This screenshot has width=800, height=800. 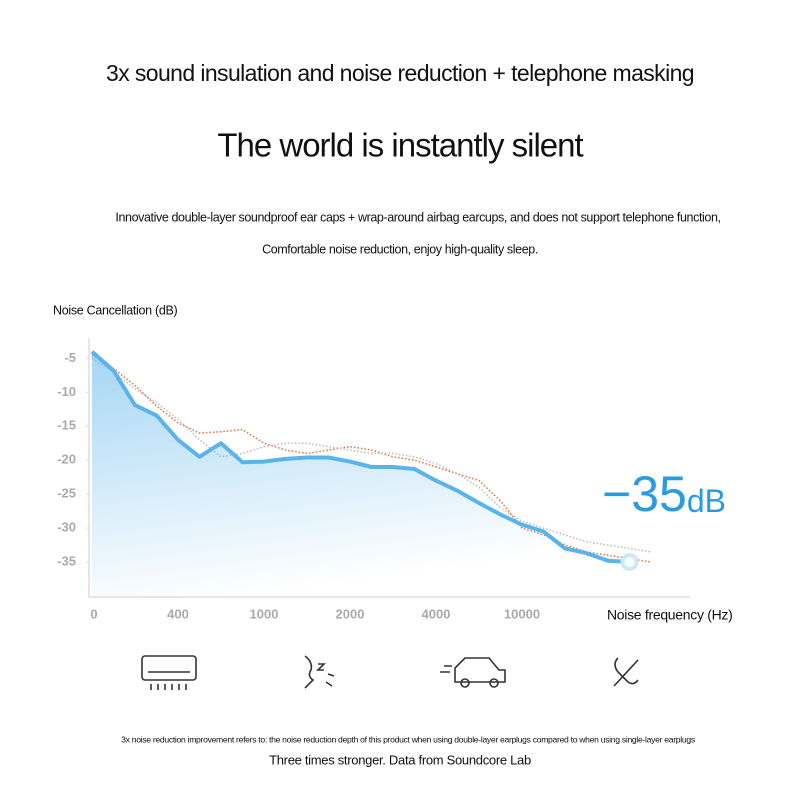 I want to click on end-marker, so click(x=629, y=562).